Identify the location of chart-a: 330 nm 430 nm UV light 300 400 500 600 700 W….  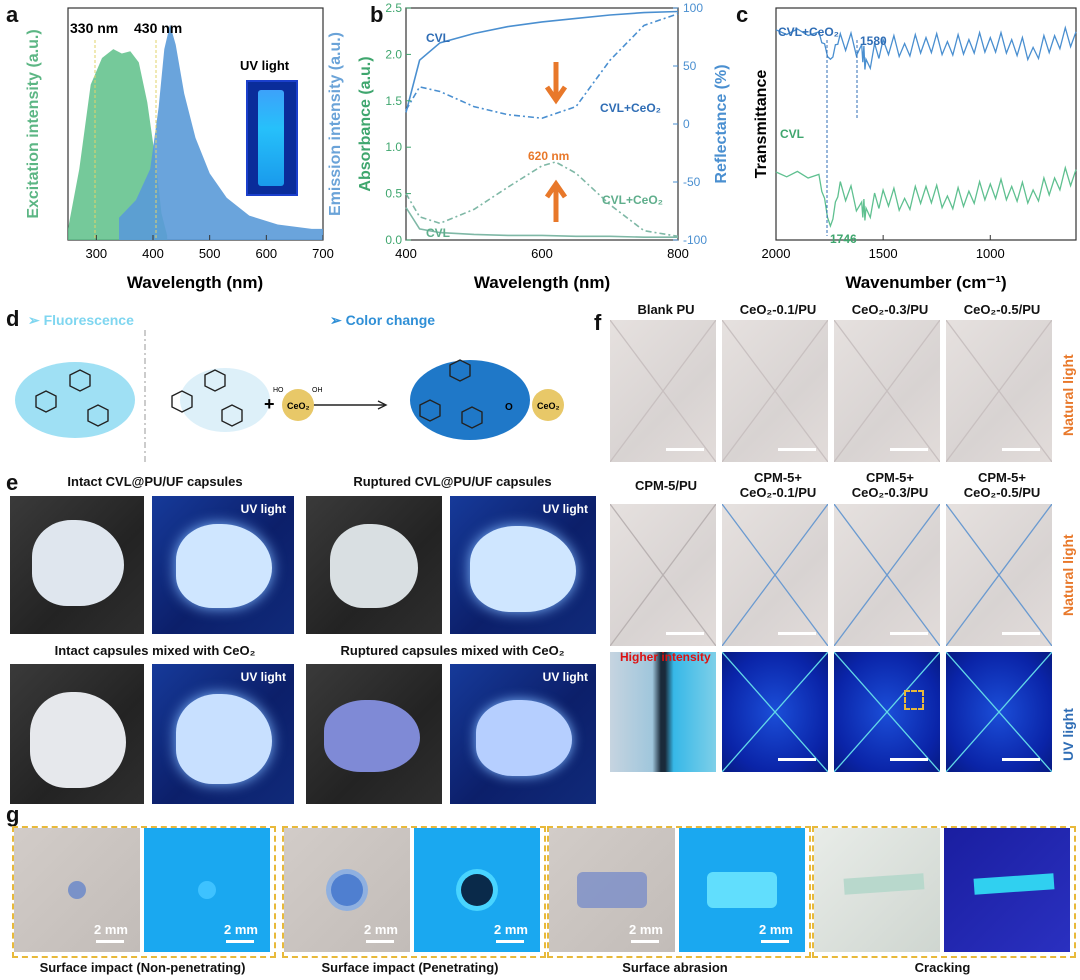
(184, 149).